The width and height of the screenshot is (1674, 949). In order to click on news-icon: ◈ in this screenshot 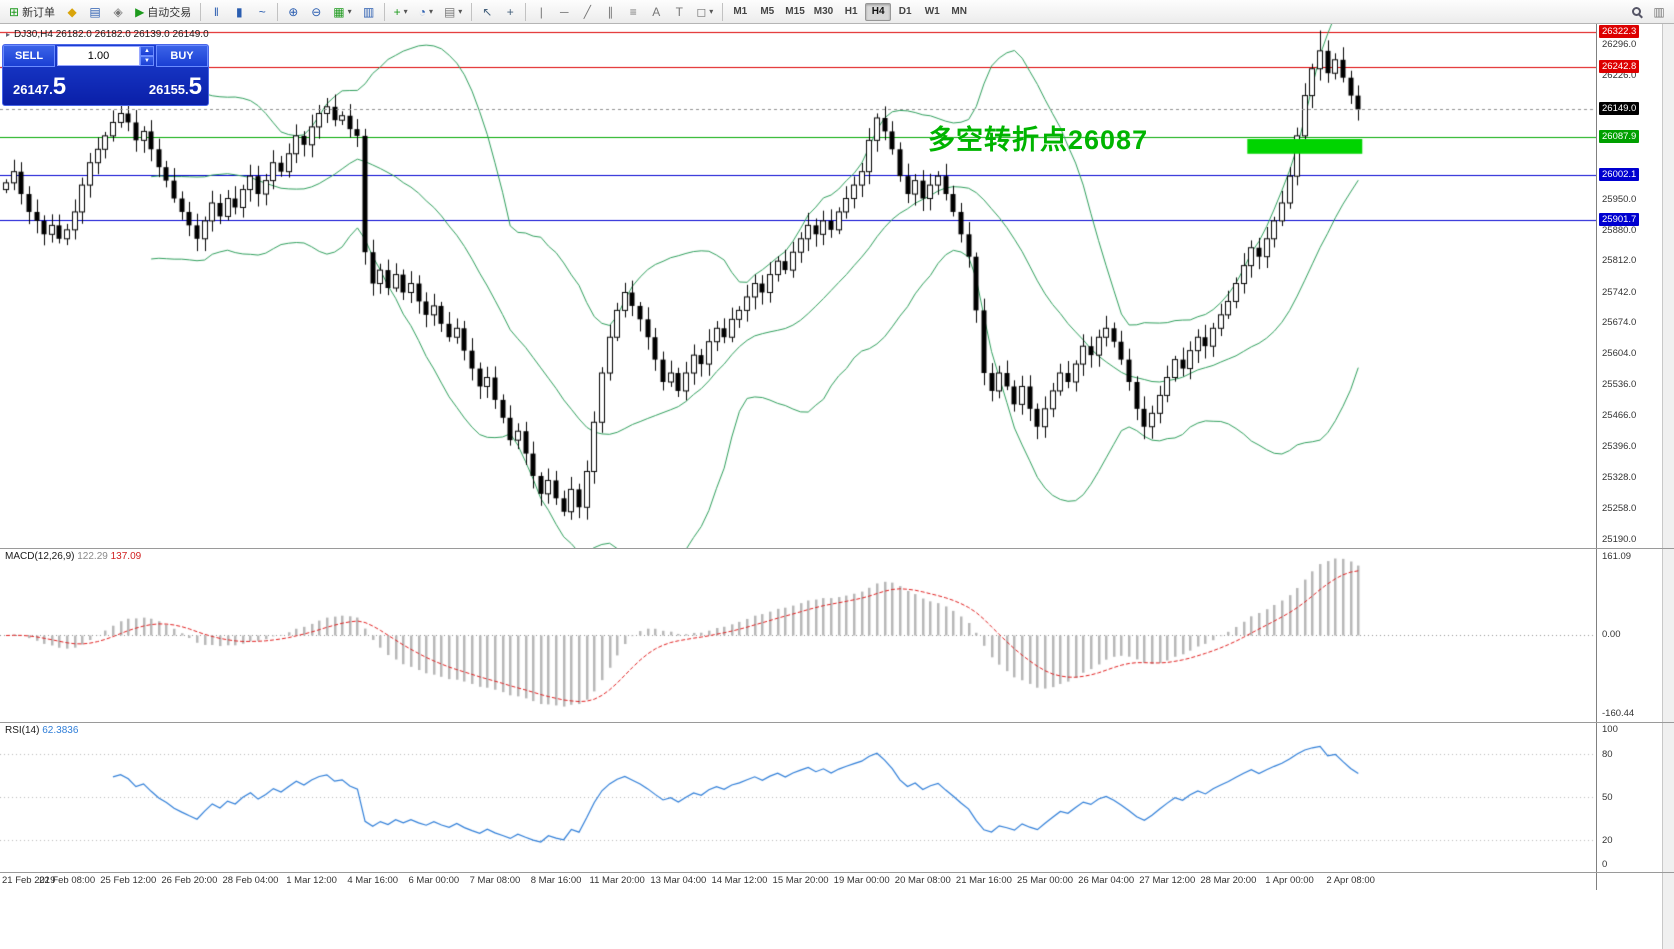, I will do `click(118, 11)`.